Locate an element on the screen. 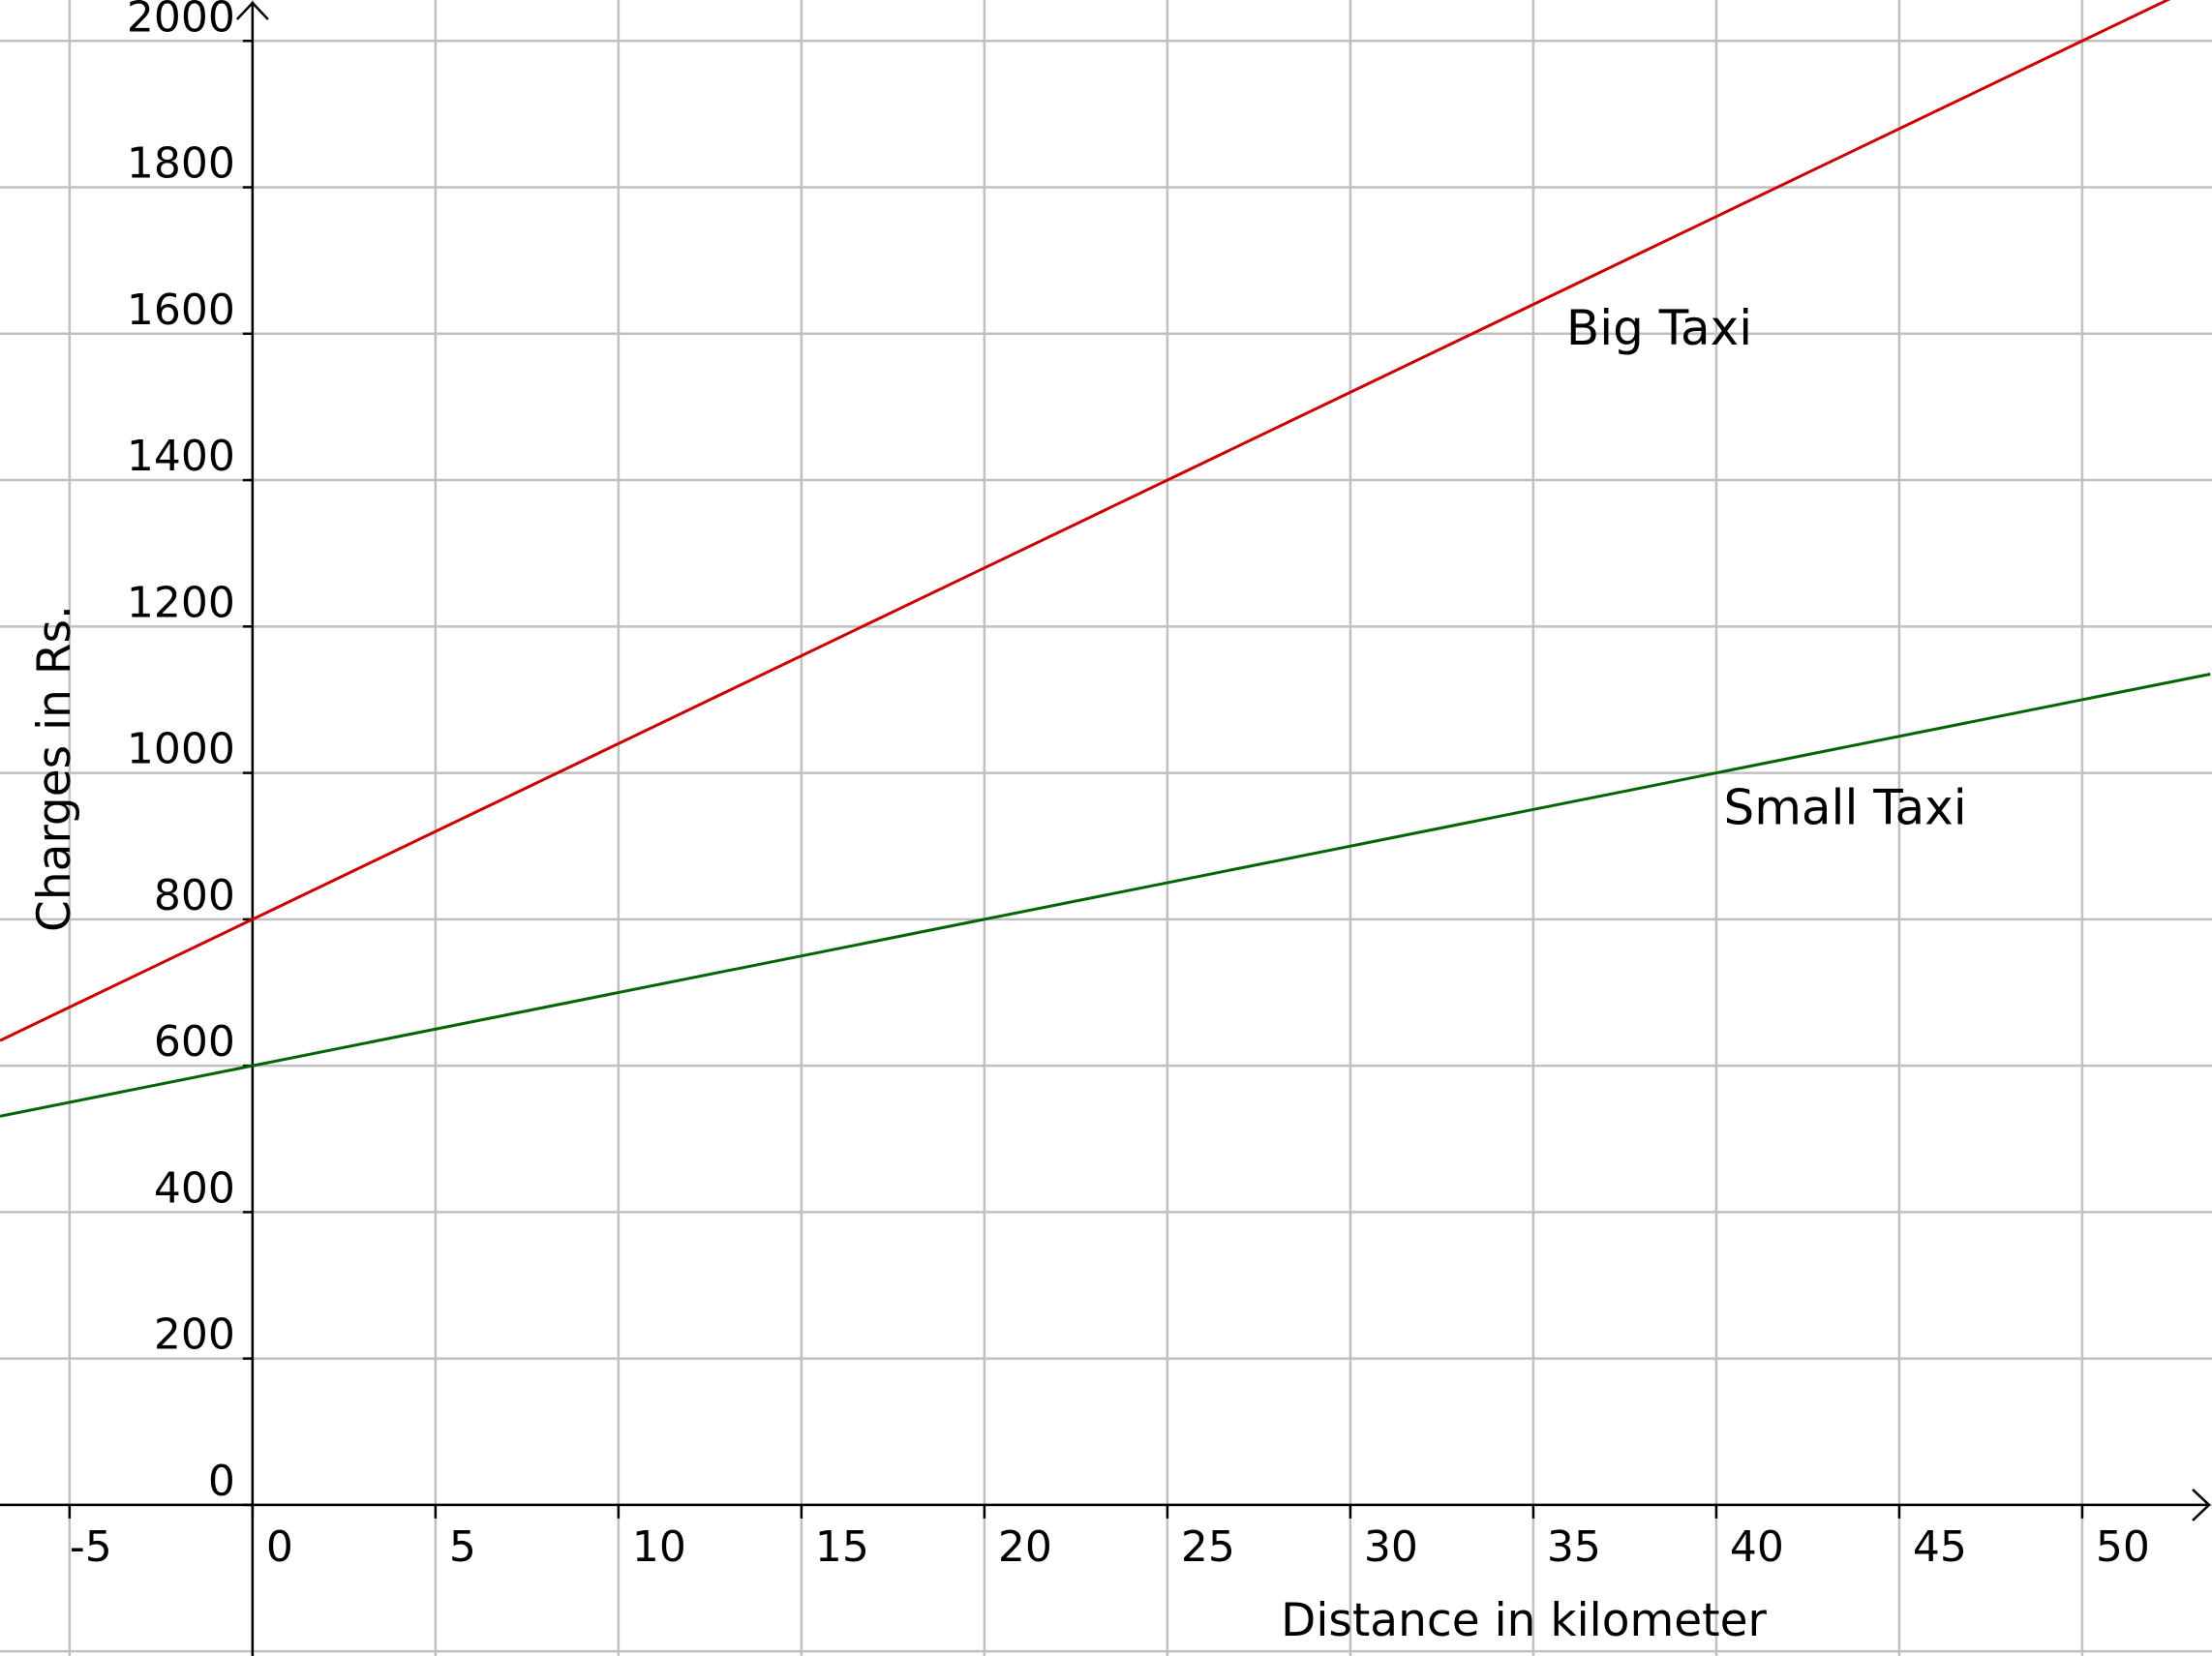 Image resolution: width=2212 pixels, height=1656 pixels. series-label-small-taxi: Small Taxi is located at coordinates (1844, 808).